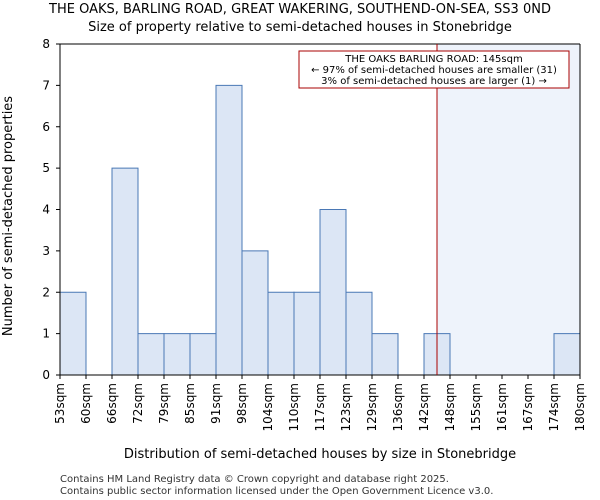  Describe the element at coordinates (86, 403) in the screenshot. I see `x-tick-label: 60sqm` at that location.